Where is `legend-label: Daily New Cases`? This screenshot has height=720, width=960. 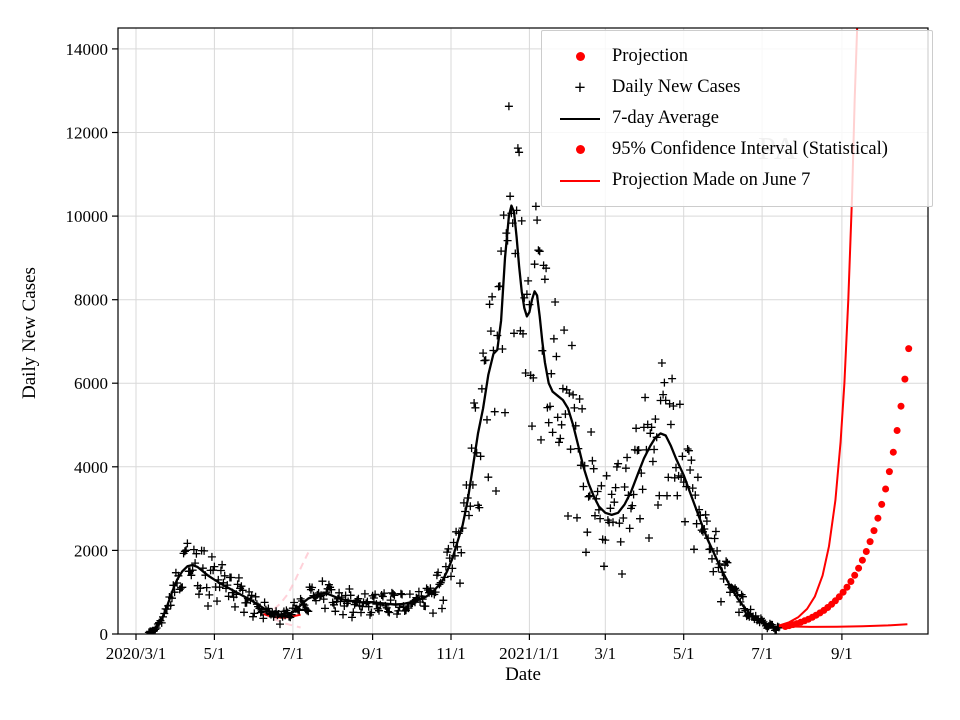
legend-label: Daily New Cases is located at coordinates (676, 87).